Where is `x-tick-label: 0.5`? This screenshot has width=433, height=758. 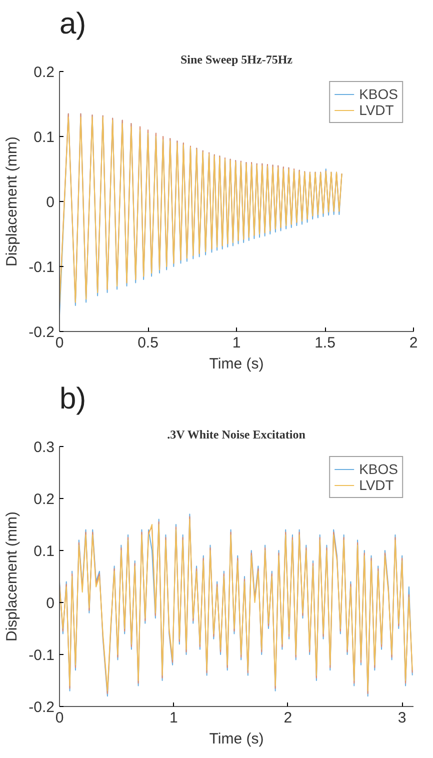
x-tick-label: 0.5 is located at coordinates (148, 343).